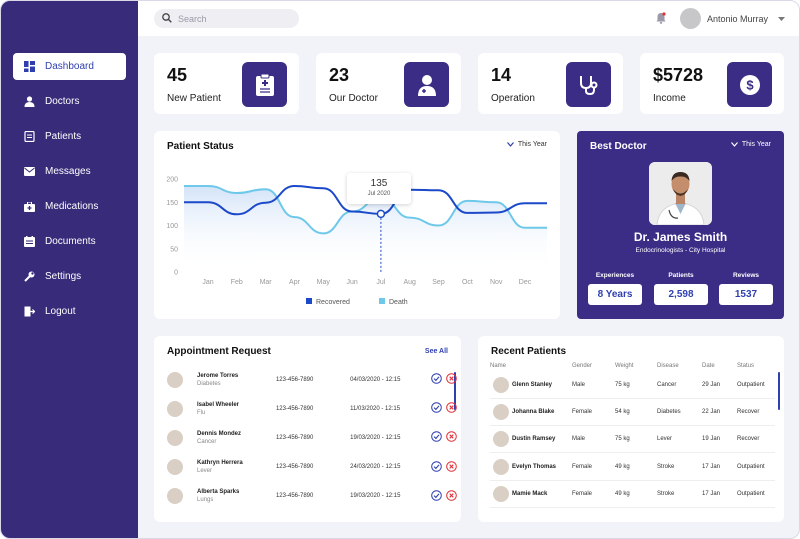  I want to click on stat-label: Our Doctor, so click(353, 98).